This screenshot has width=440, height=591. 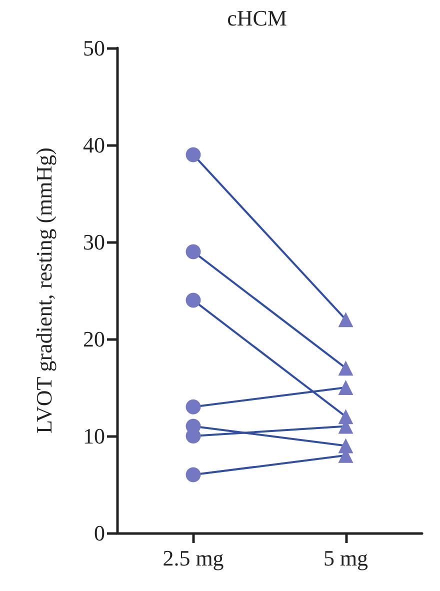 What do you see at coordinates (94, 48) in the screenshot?
I see `y-tick-label: 50` at bounding box center [94, 48].